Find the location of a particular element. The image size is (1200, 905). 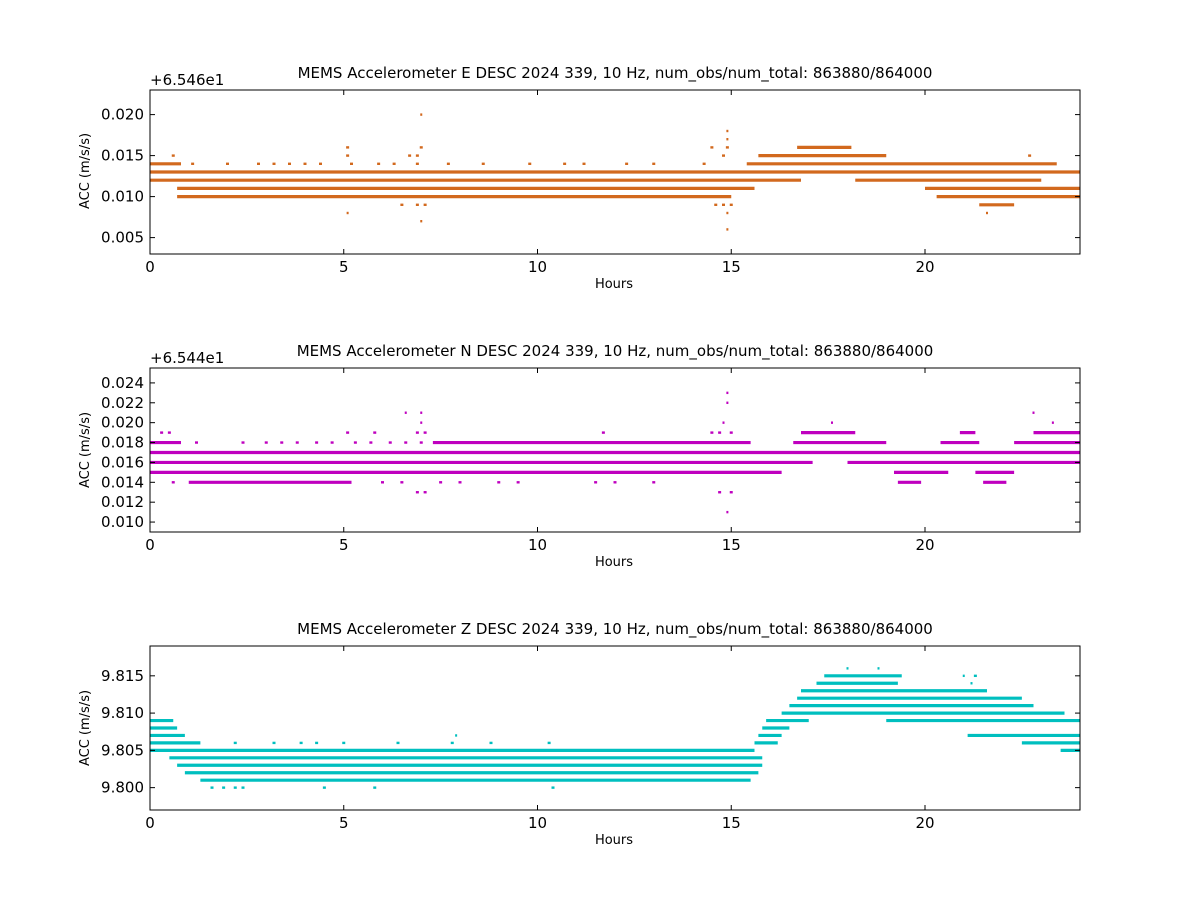

y-tick-label: 0.024 is located at coordinates (122, 383).